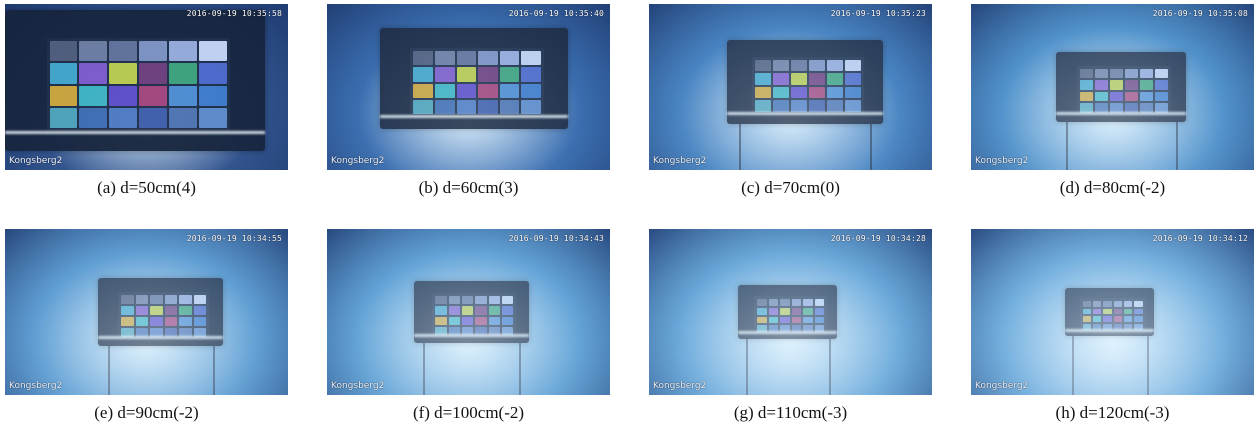 This screenshot has width=1255, height=432. I want to click on photo-panel: 2016-09-19 10:35:58 Kongsberg2, so click(146, 87).